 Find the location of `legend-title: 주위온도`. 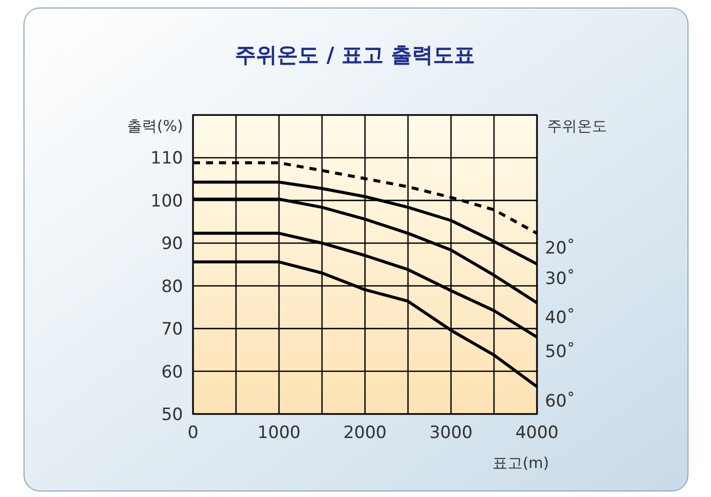

legend-title: 주위온도 is located at coordinates (577, 126).